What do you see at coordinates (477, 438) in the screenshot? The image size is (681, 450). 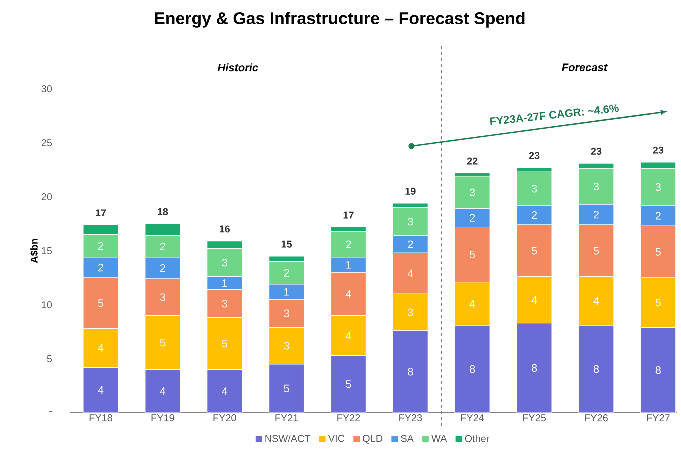 I see `legend-label: Other` at bounding box center [477, 438].